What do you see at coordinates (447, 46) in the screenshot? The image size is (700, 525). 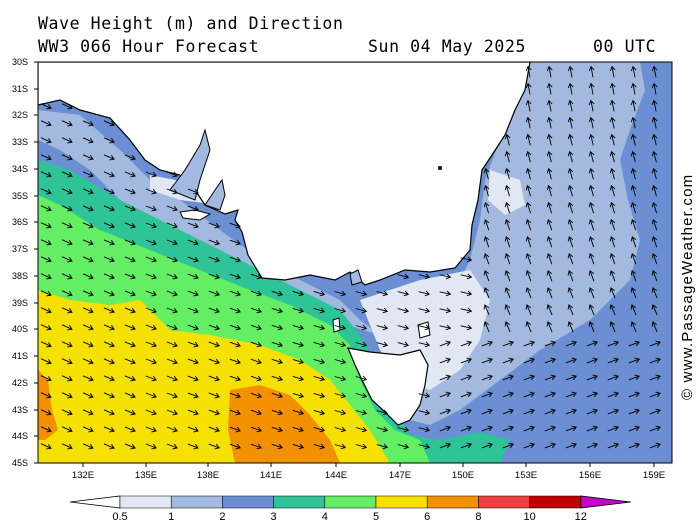 I see `forecast-date: Sun 04 May 2025` at bounding box center [447, 46].